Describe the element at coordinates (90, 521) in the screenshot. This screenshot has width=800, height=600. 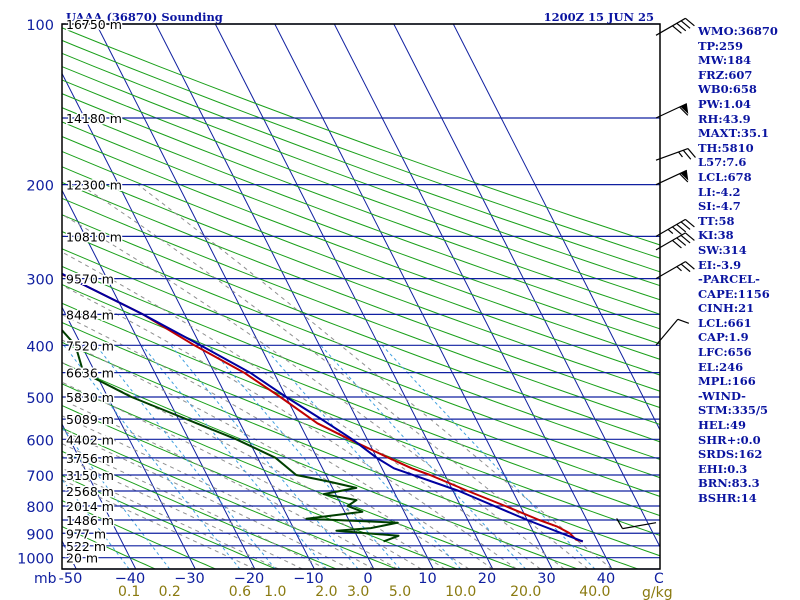
I see `height-label: 1486 m` at that location.